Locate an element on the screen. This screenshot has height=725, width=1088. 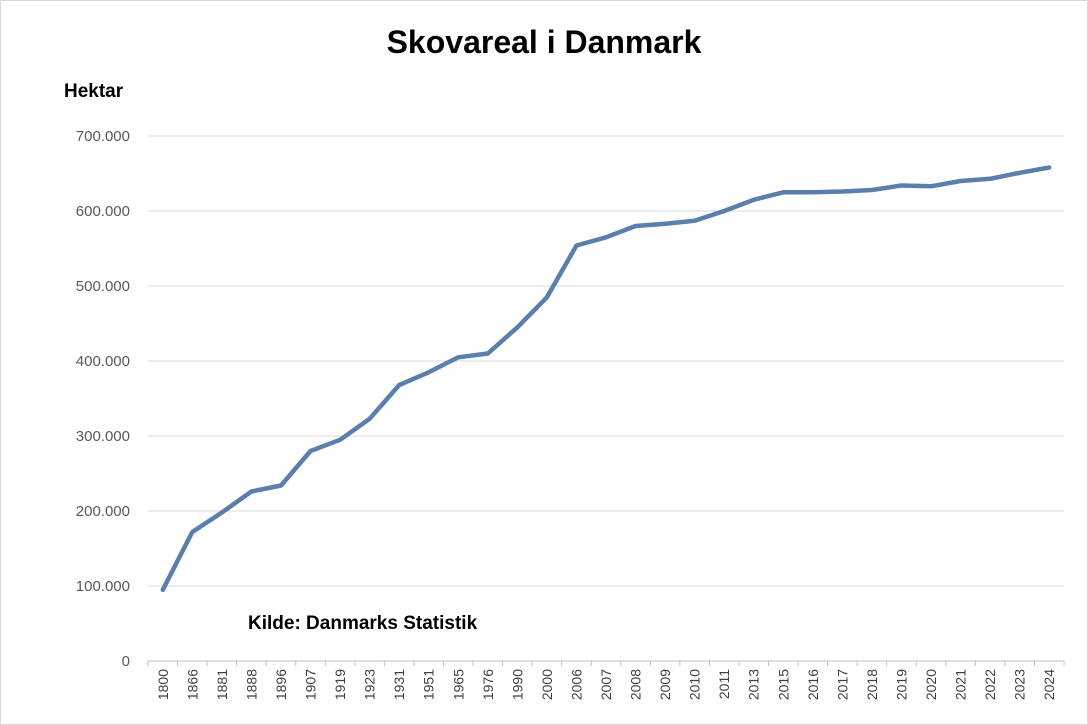
x-tick-label: 1965 is located at coordinates (458, 684).